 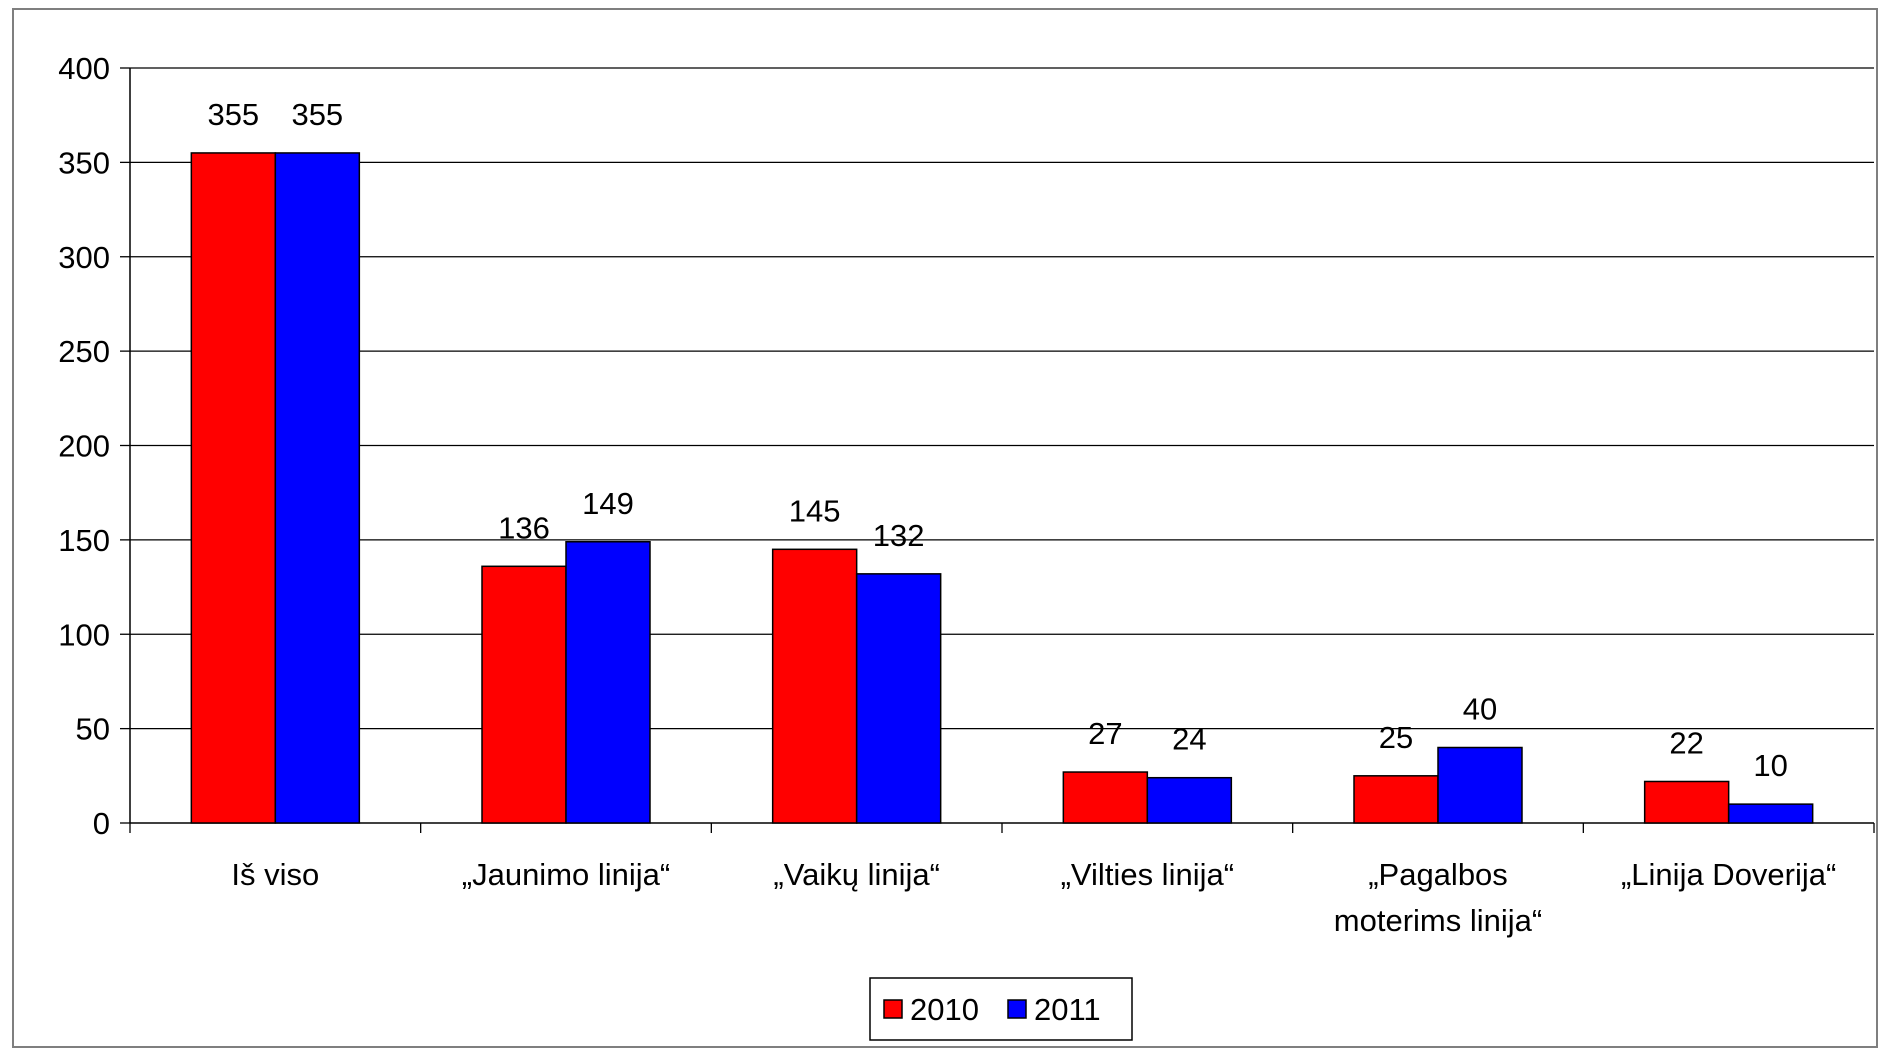 What do you see at coordinates (84, 634) in the screenshot?
I see `y-tick-label: 100` at bounding box center [84, 634].